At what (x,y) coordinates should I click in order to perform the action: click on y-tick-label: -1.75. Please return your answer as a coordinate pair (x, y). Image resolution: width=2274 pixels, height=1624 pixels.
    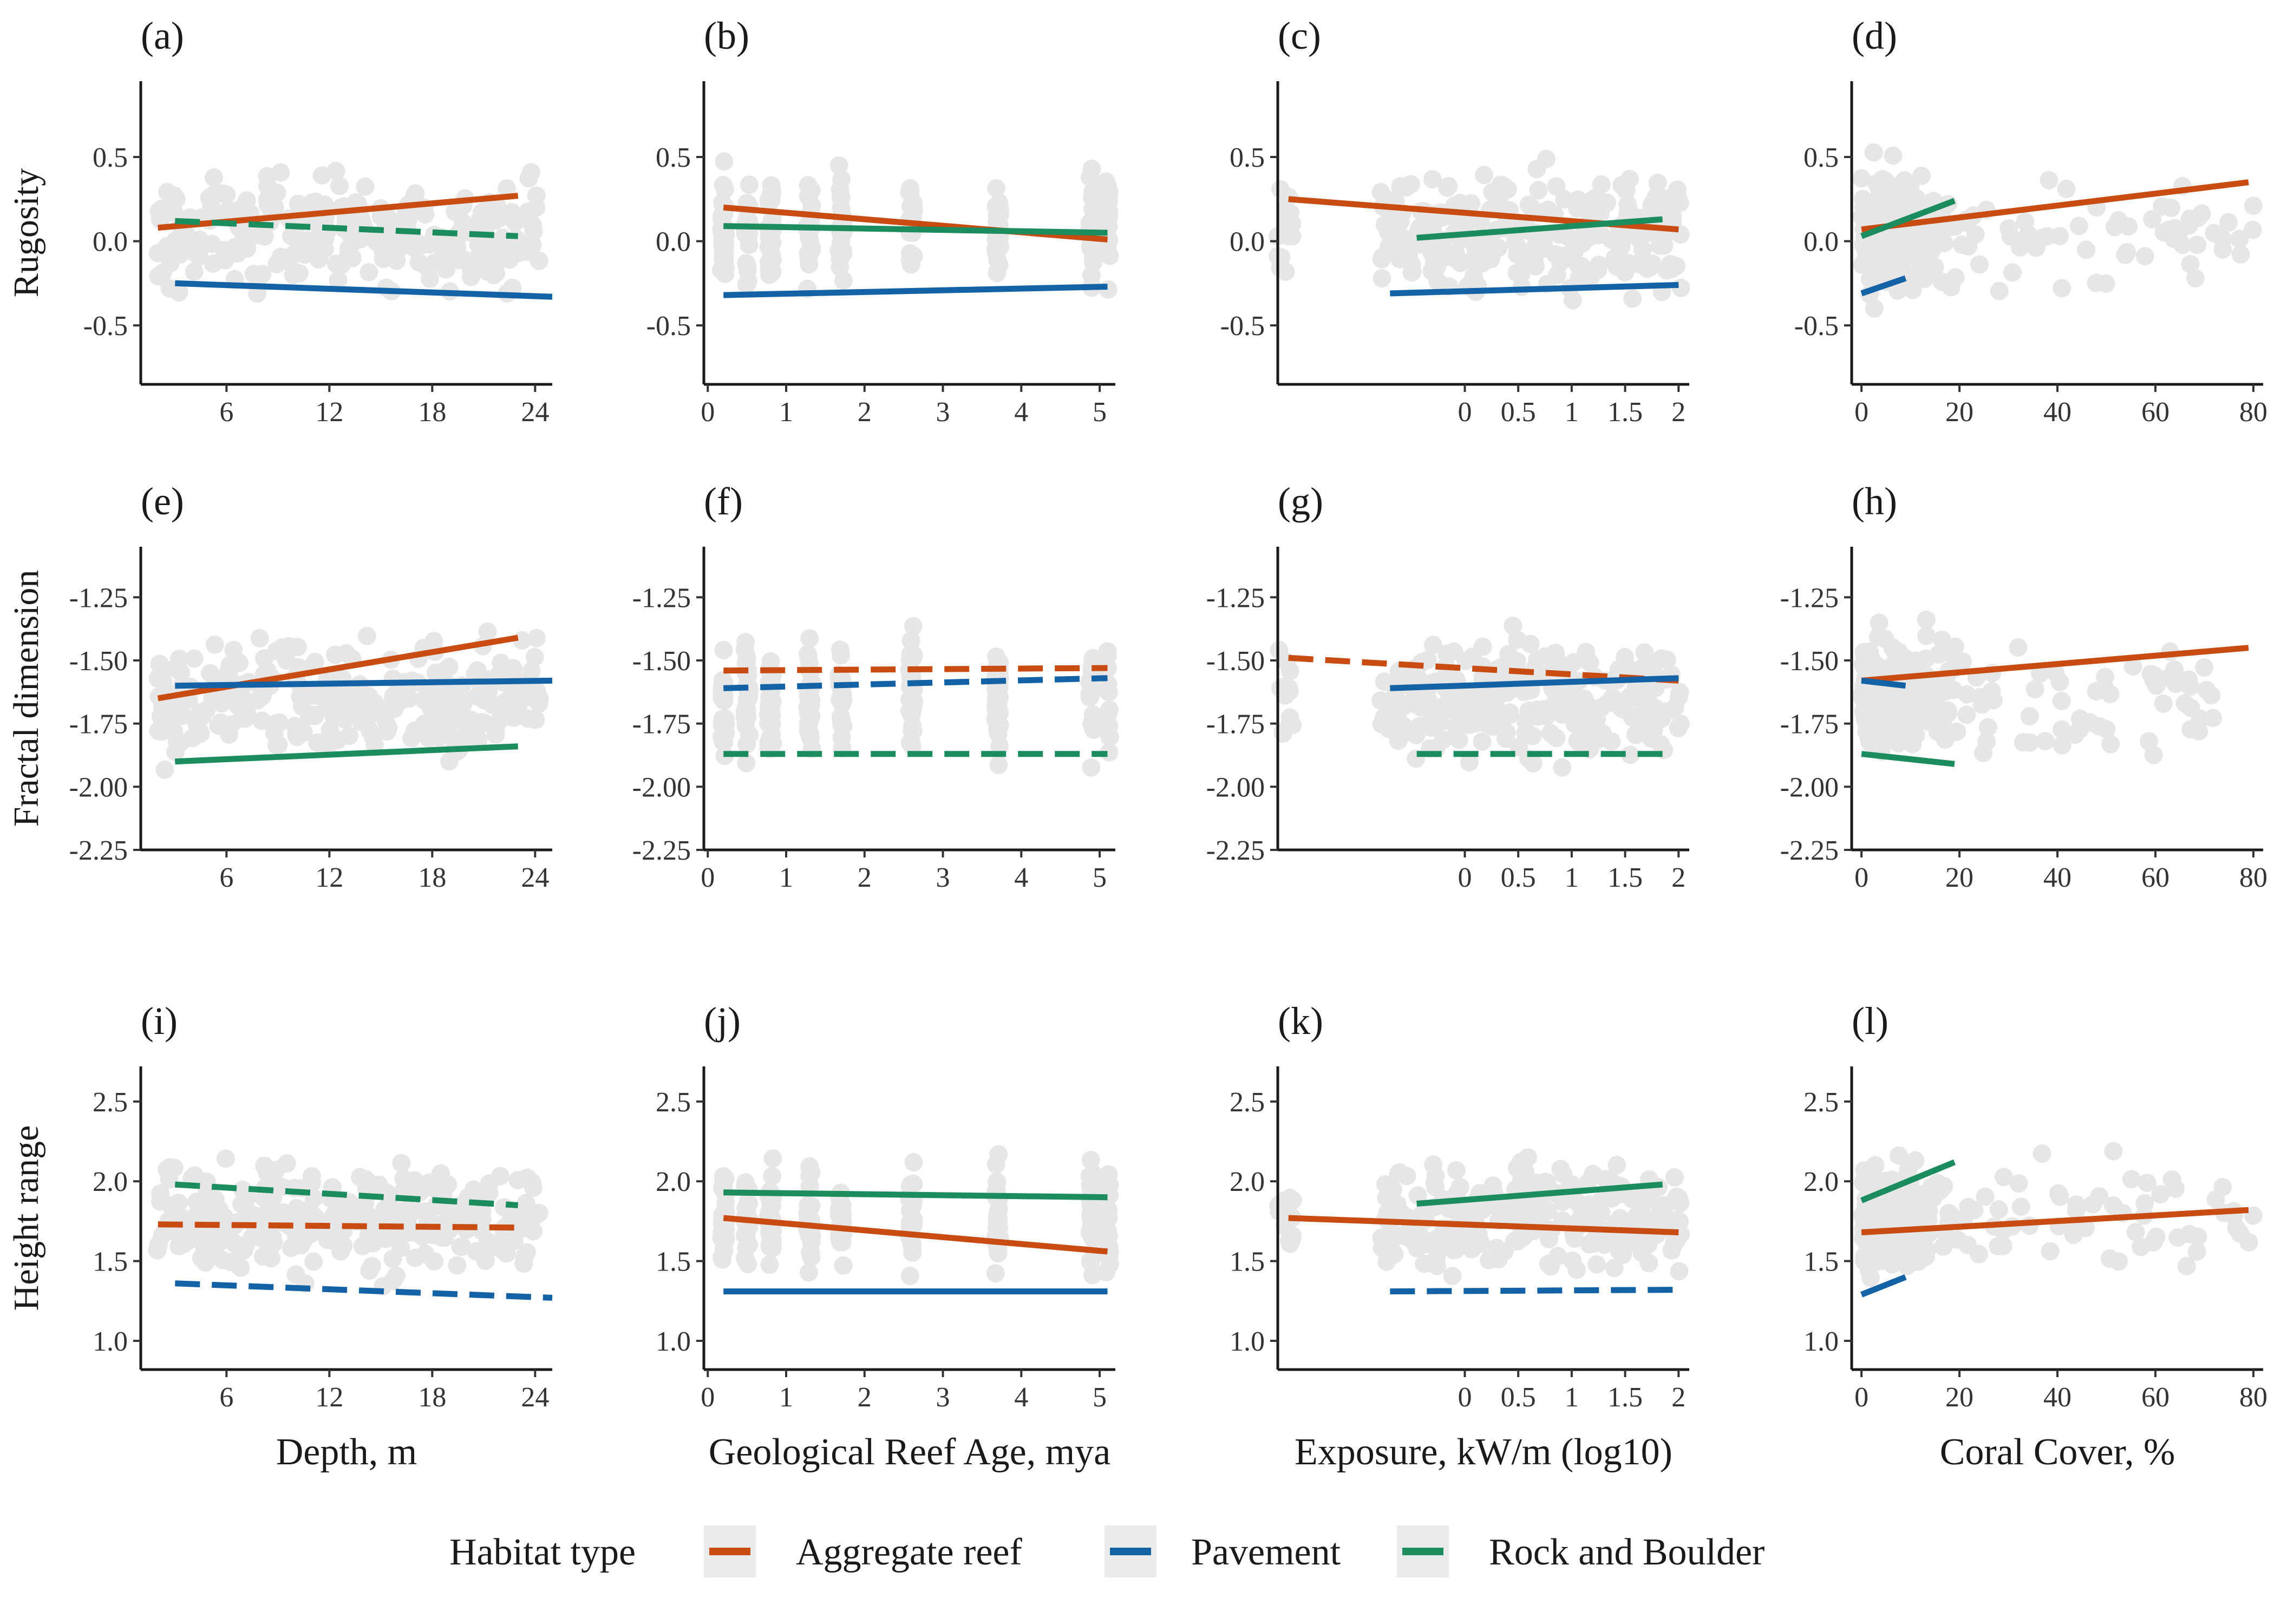
    Looking at the image, I should click on (1810, 724).